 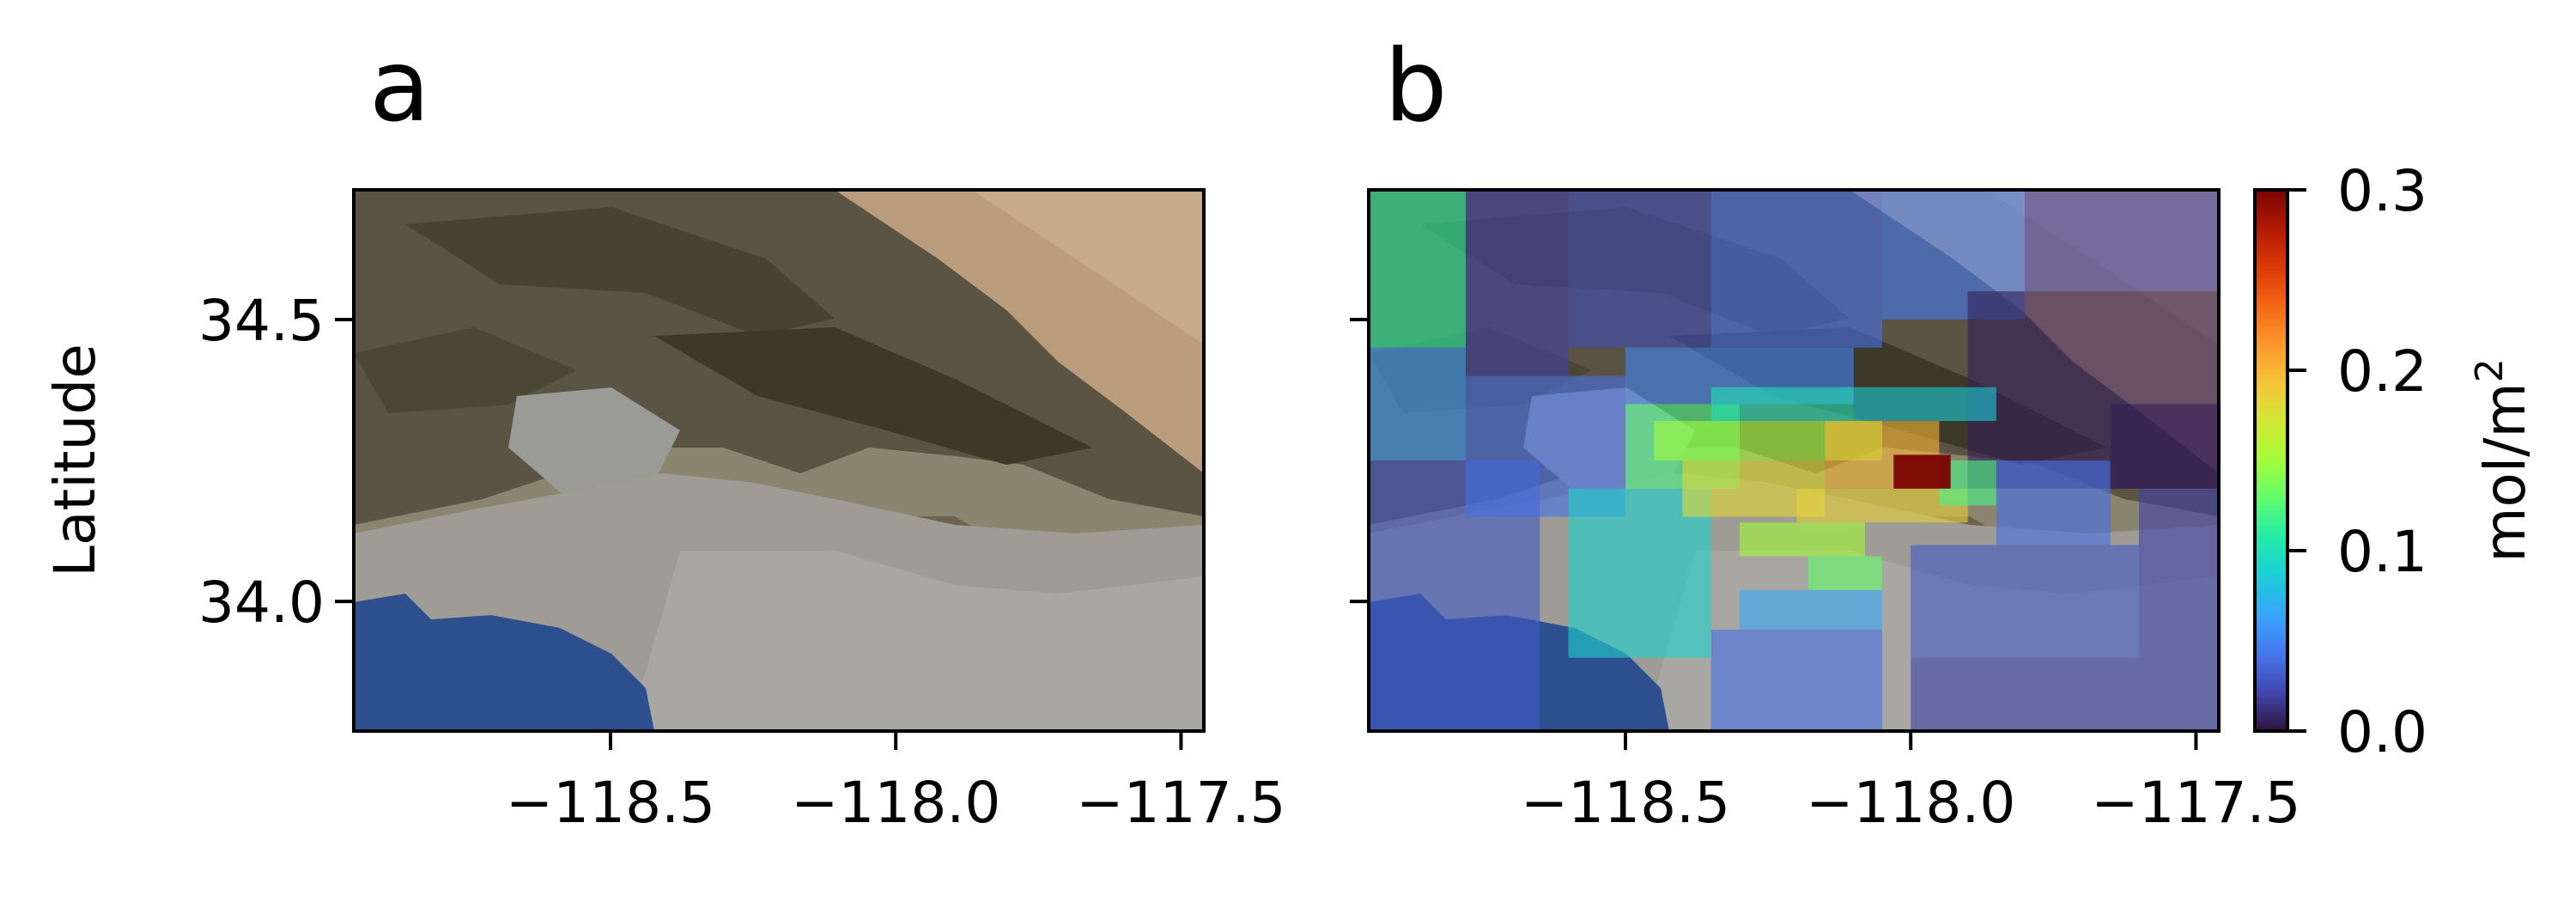 What do you see at coordinates (610, 803) in the screenshot?
I see `x-tick-label-a: −118.5` at bounding box center [610, 803].